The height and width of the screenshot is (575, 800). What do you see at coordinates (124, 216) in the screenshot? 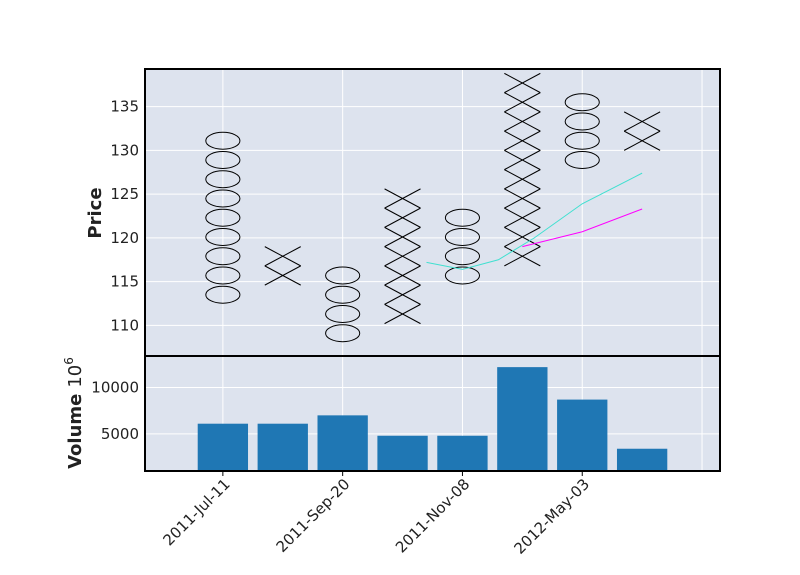
I see `price-tick-labels: 110 115 120 125 130 135` at bounding box center [124, 216].